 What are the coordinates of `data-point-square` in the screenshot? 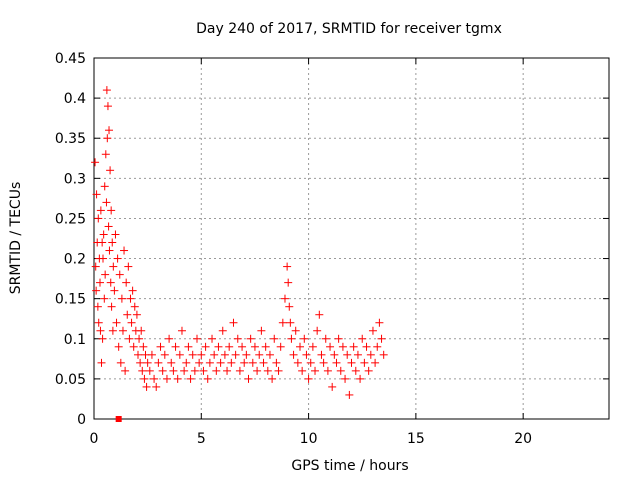 It's located at (118, 419).